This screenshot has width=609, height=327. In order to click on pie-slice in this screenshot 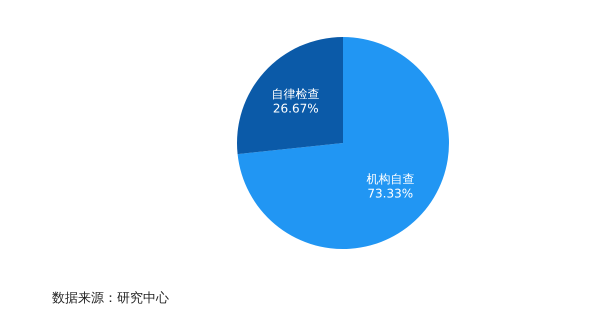, I will do `click(290, 95)`.